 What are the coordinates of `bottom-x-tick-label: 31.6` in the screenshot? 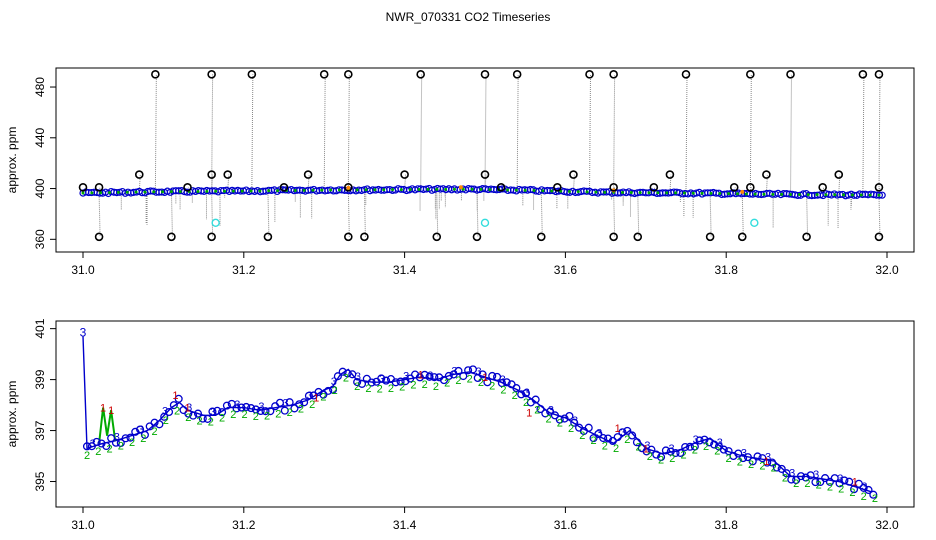 It's located at (566, 525).